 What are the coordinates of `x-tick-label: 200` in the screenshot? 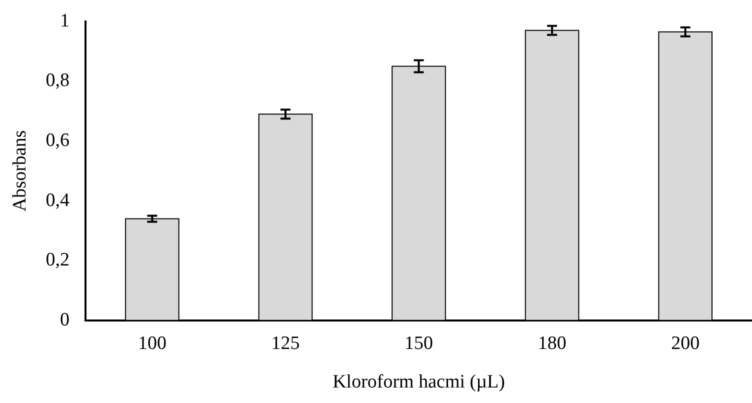 It's located at (685, 343).